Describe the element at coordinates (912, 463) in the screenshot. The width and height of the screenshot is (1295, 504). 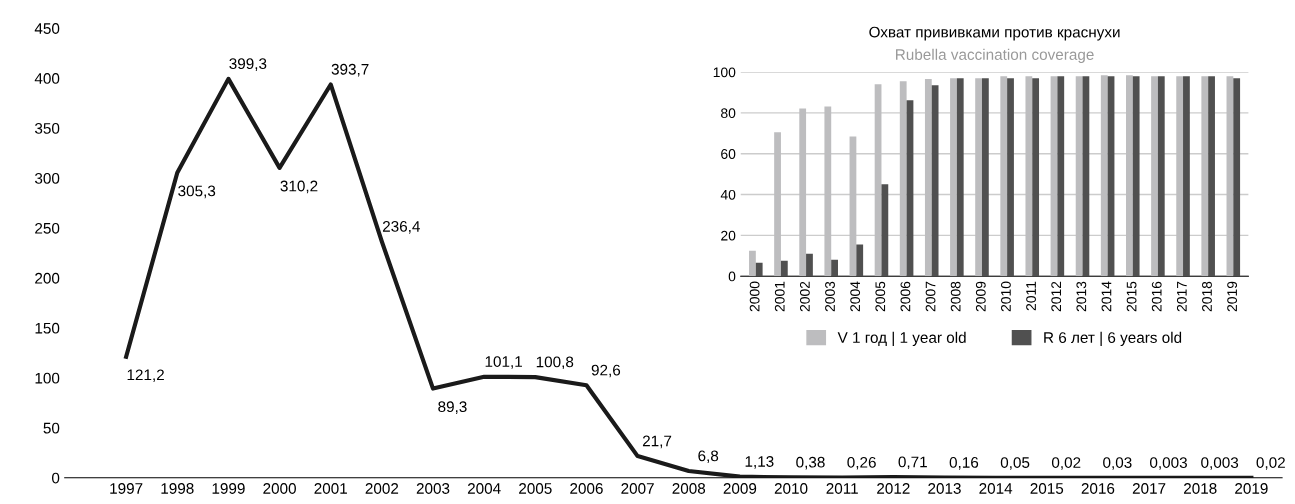
I see `data-label: 0,71` at that location.